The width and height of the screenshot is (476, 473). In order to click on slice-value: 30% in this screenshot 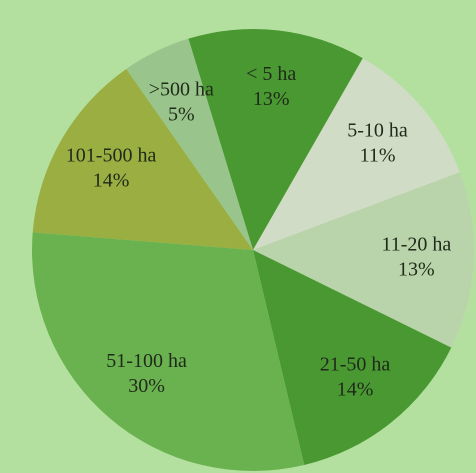, I will do `click(146, 386)`.